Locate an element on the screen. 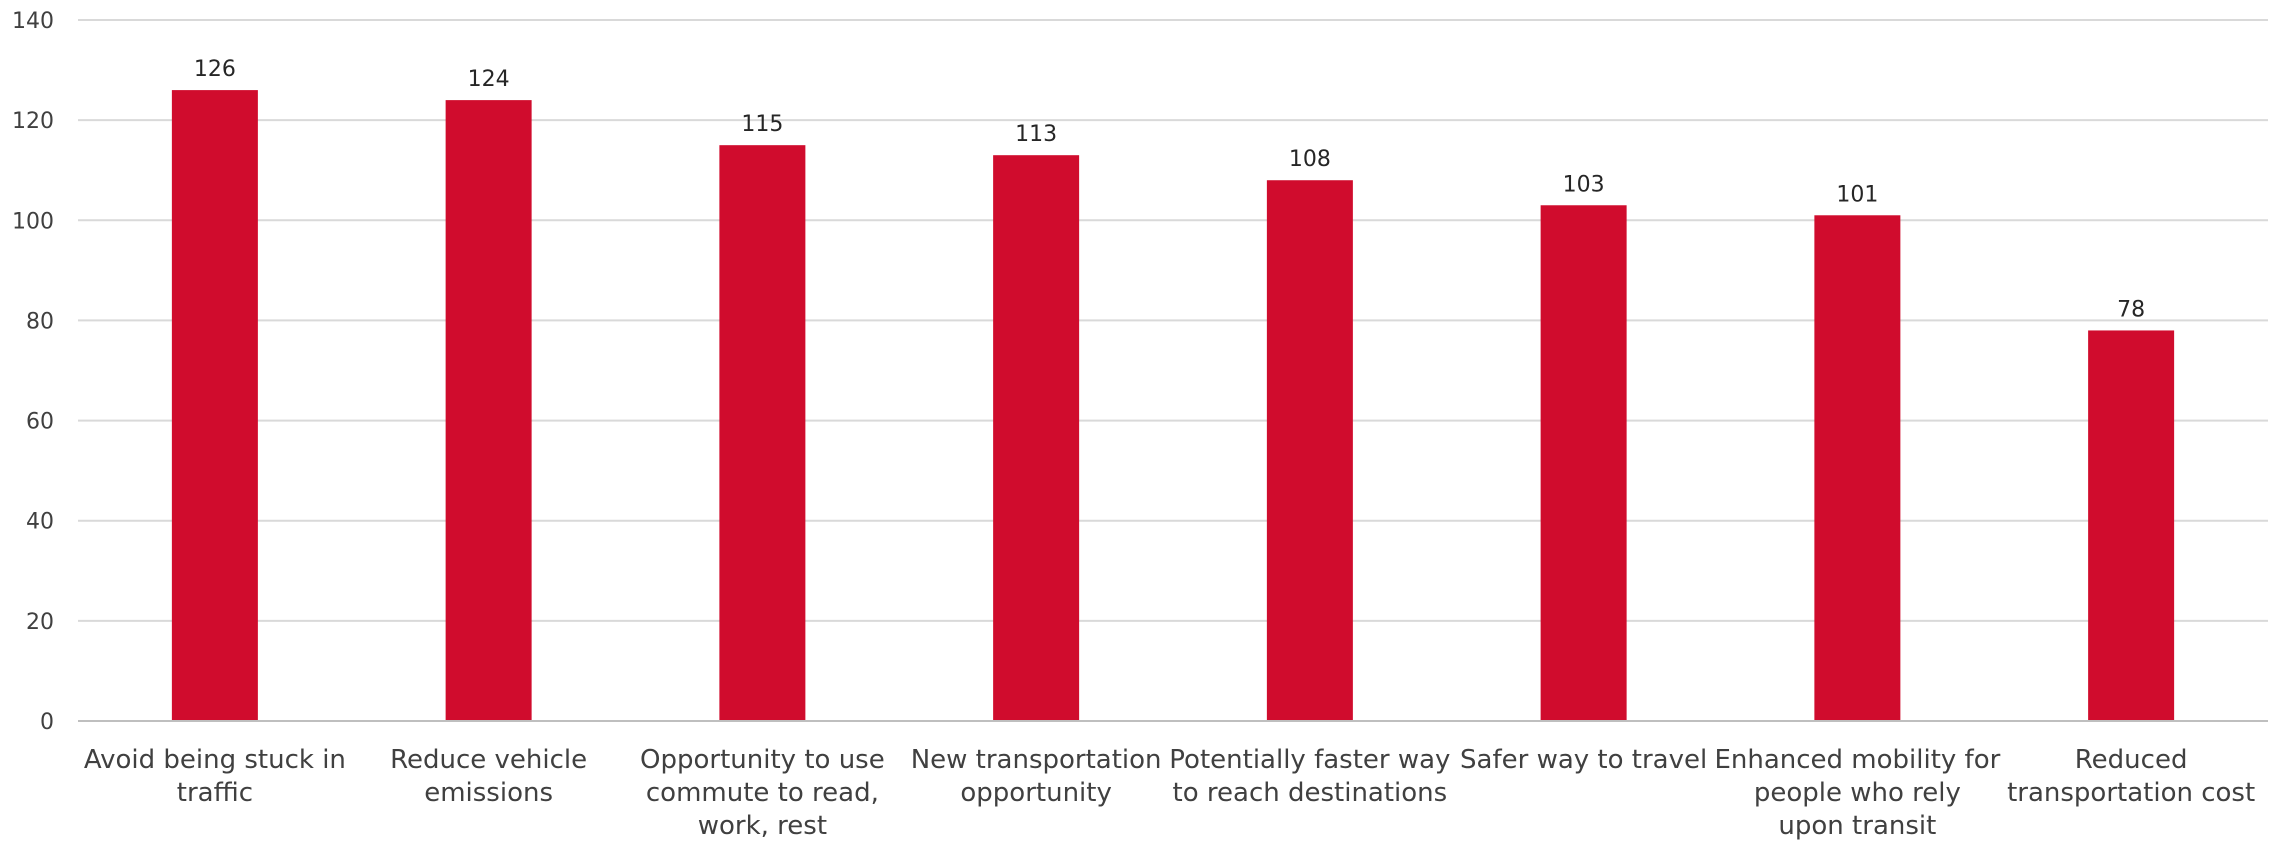 The image size is (2270, 841). y-tick-label: 40 is located at coordinates (40, 522).